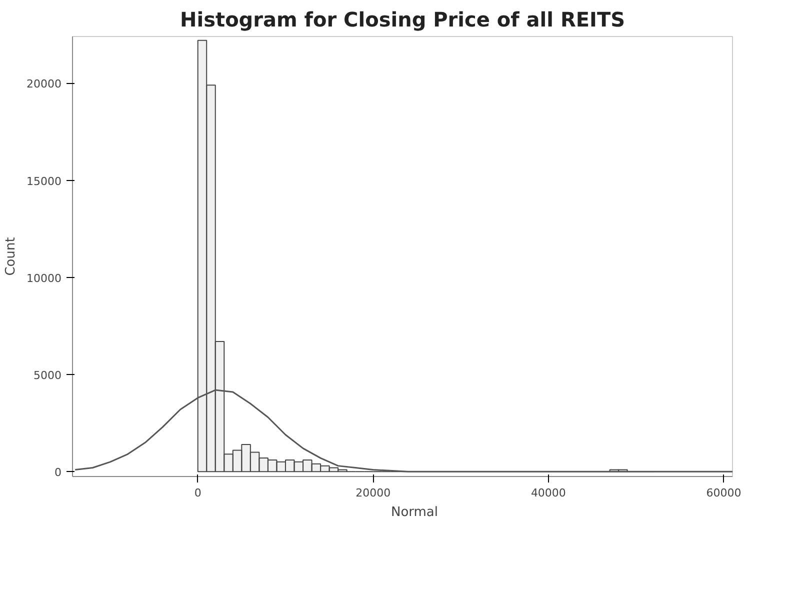 This screenshot has width=810, height=610. Describe the element at coordinates (373, 493) in the screenshot. I see `x-tick-label: 20000` at that location.